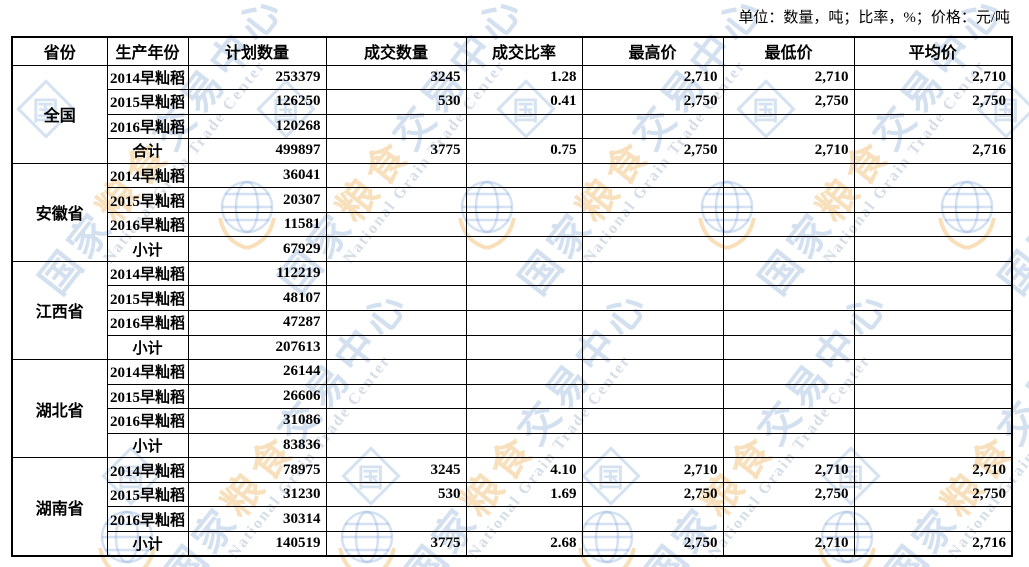  I want to click on plan-qty-cell: 26144, so click(257, 372).